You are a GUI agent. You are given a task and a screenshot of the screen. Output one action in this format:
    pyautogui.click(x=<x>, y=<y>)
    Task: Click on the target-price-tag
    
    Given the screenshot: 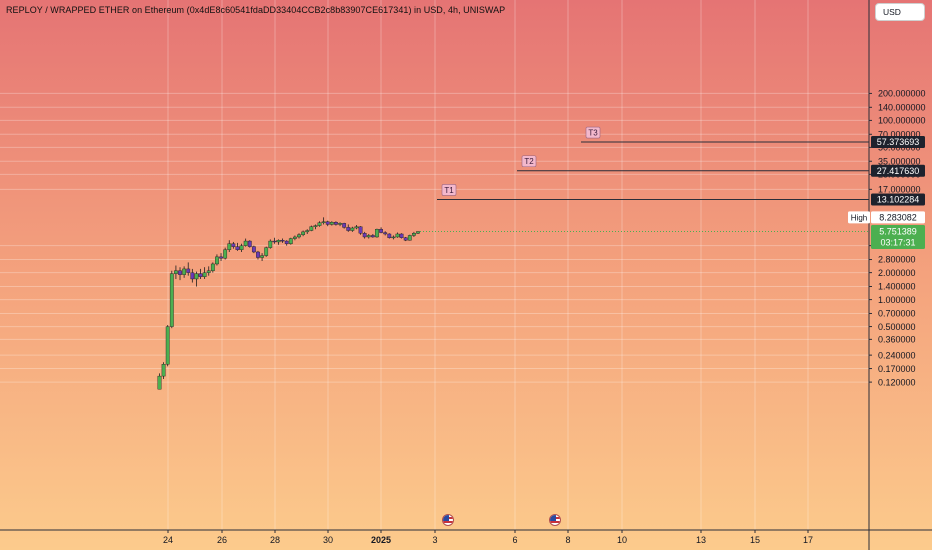 What is the action you would take?
    pyautogui.click(x=898, y=170)
    